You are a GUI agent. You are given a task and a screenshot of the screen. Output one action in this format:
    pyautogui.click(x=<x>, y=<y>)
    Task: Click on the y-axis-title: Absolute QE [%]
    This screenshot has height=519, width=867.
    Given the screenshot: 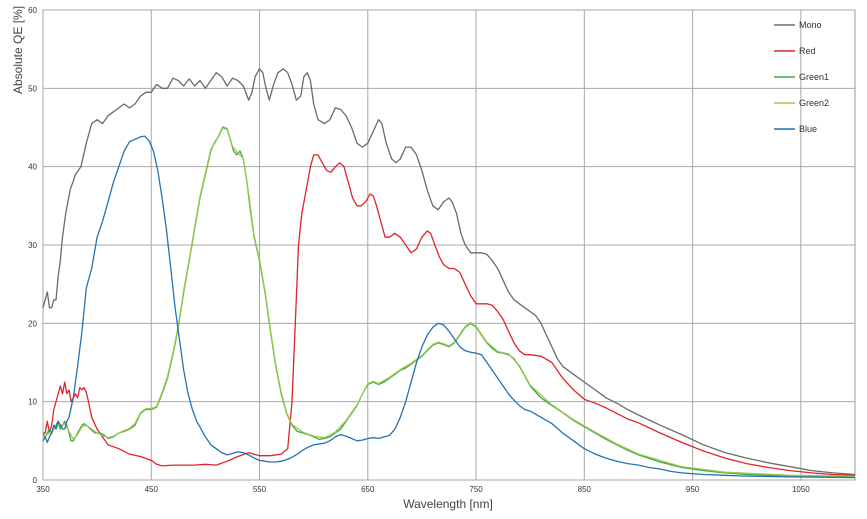 What is the action you would take?
    pyautogui.click(x=18, y=50)
    